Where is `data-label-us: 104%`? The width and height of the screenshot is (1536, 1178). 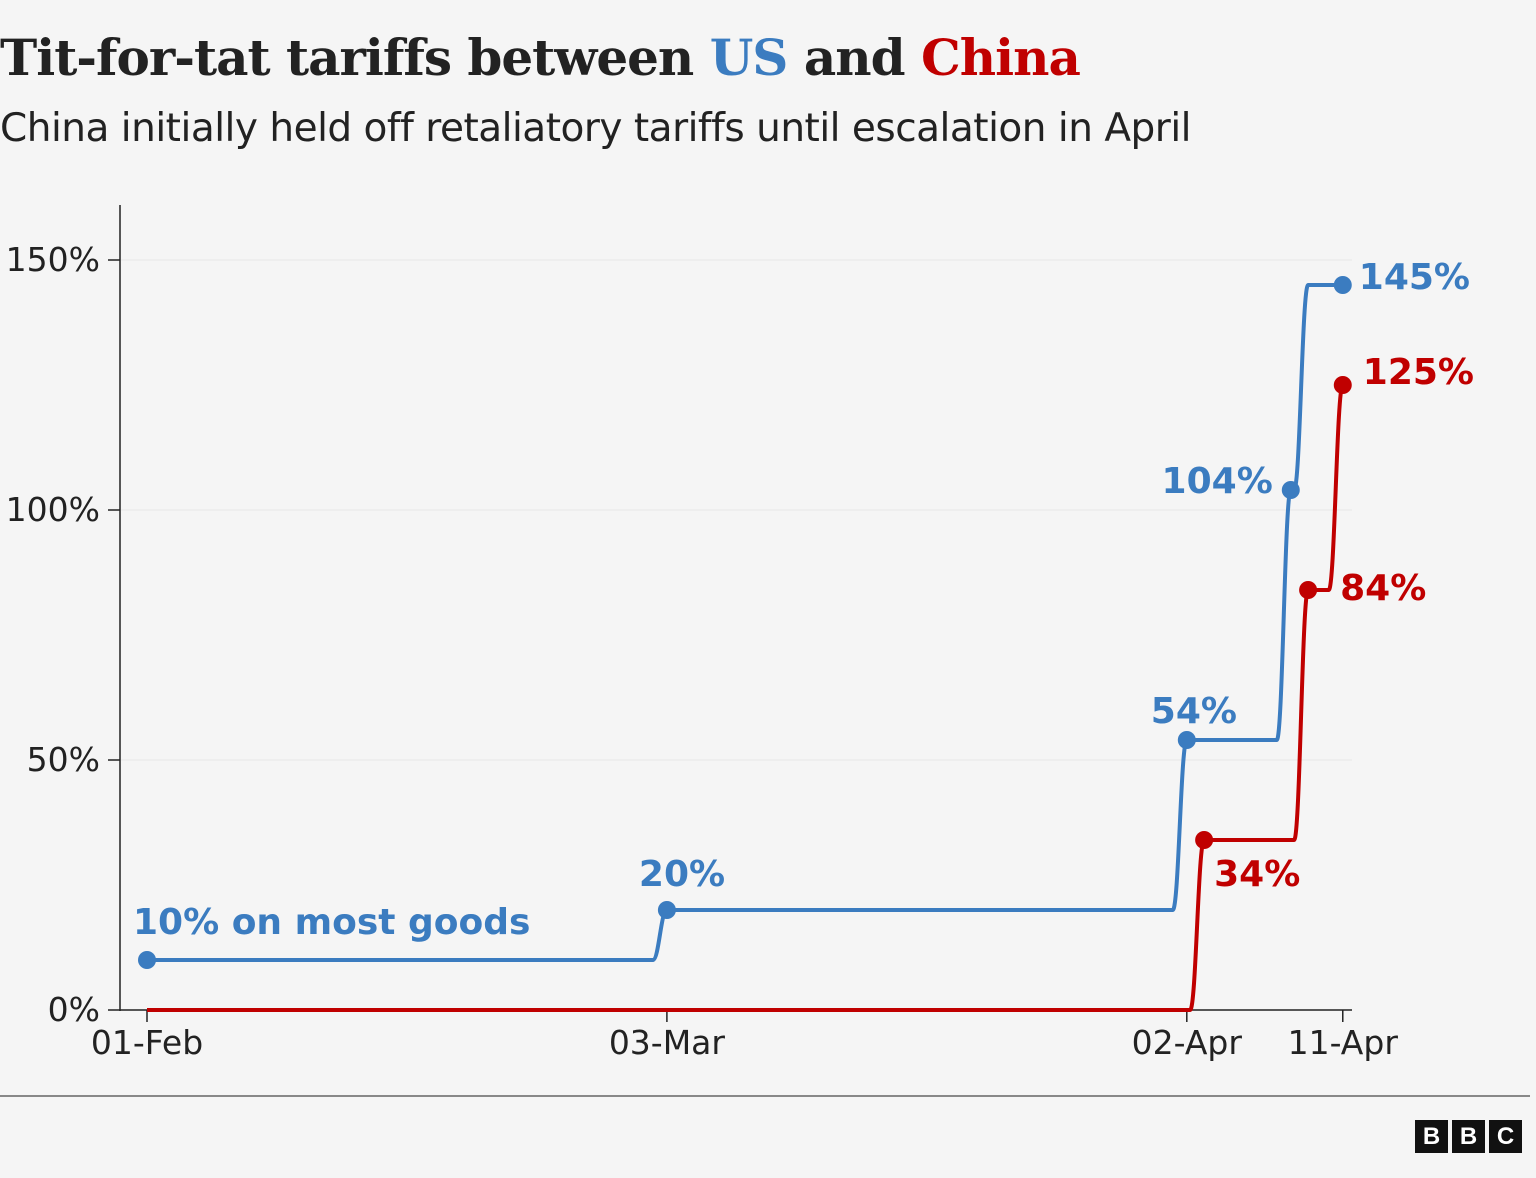
data-label-us: 104% is located at coordinates (1217, 481).